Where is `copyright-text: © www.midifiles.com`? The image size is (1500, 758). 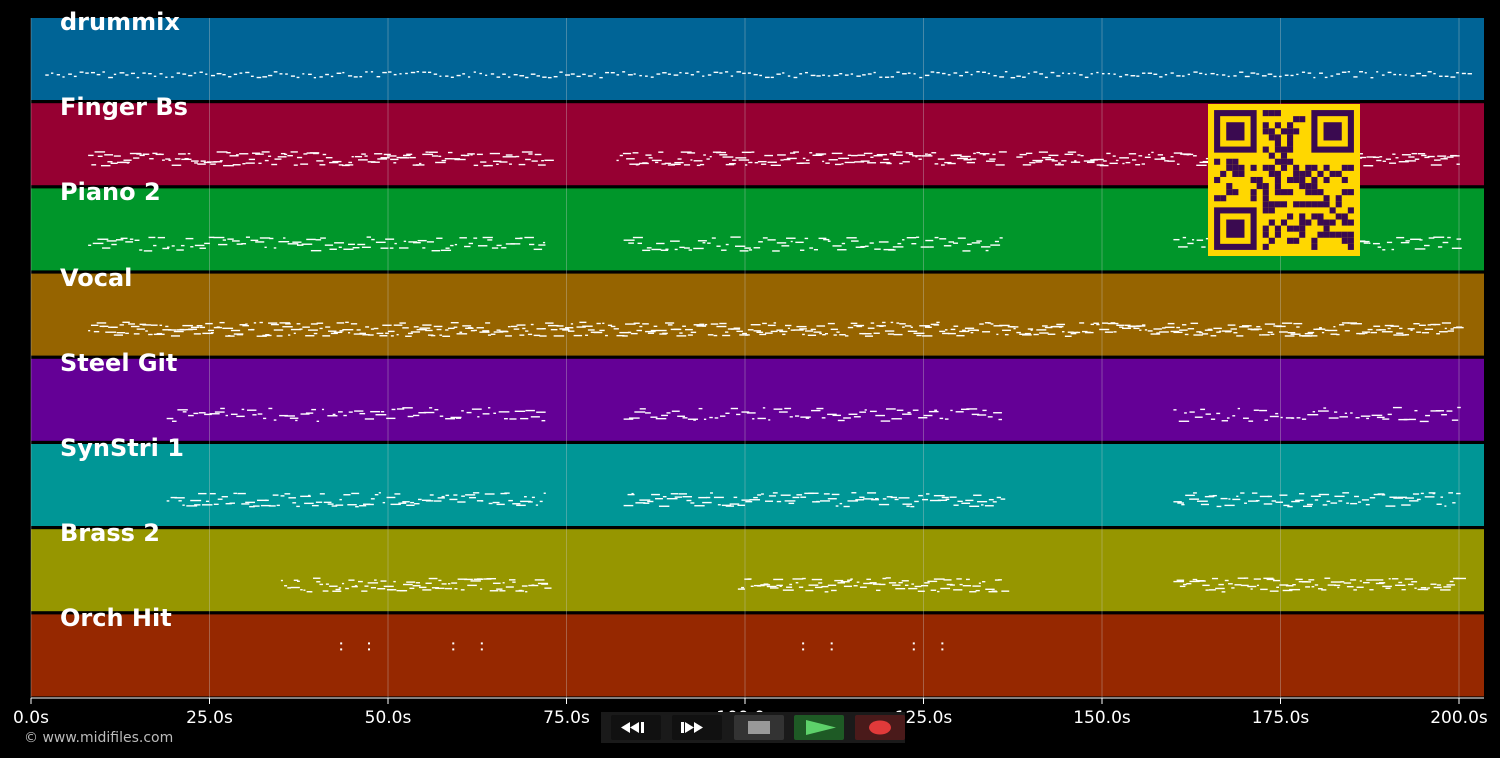 copyright-text: © www.midifiles.com is located at coordinates (99, 738).